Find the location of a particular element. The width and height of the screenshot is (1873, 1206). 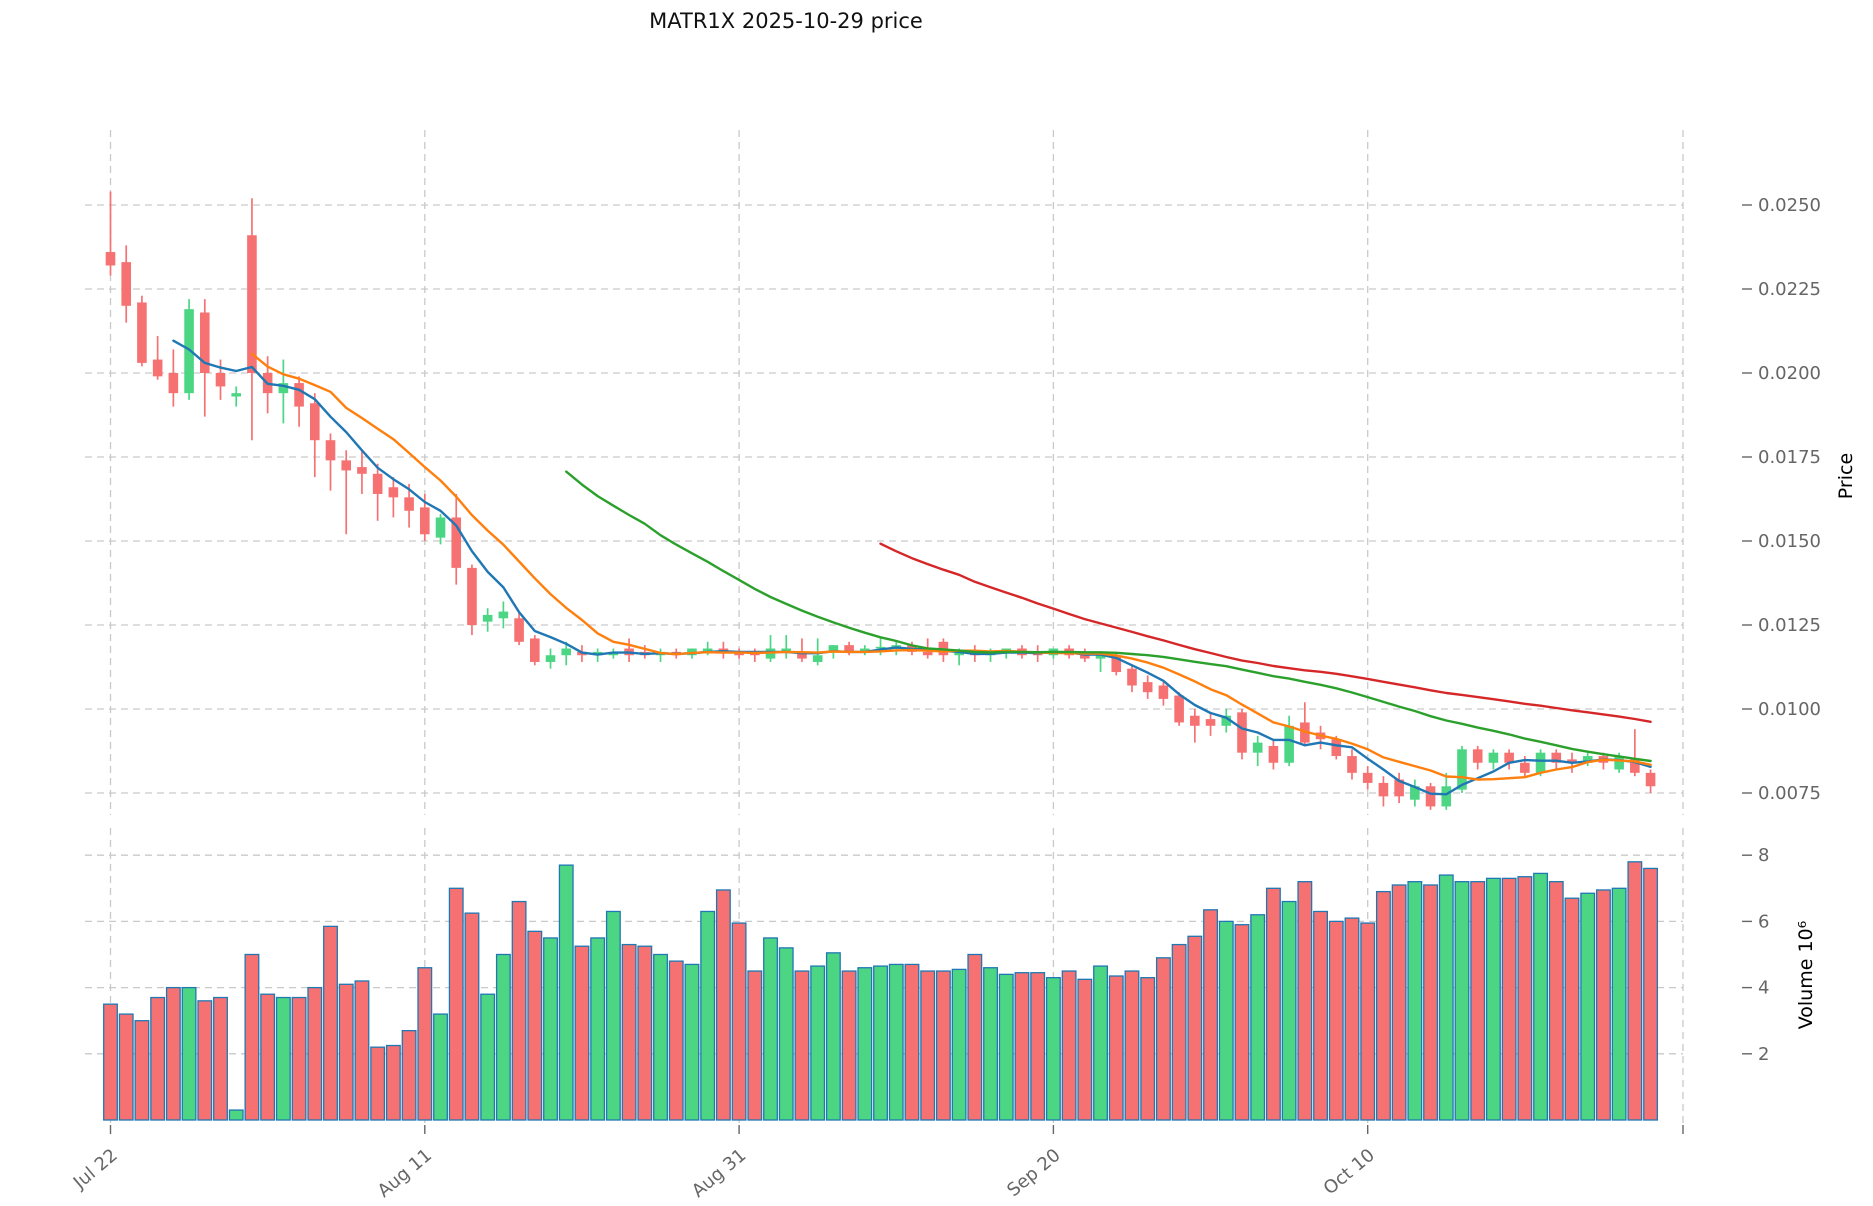

volume-tick-labels: 2 4 6 8 is located at coordinates (1755, 955).